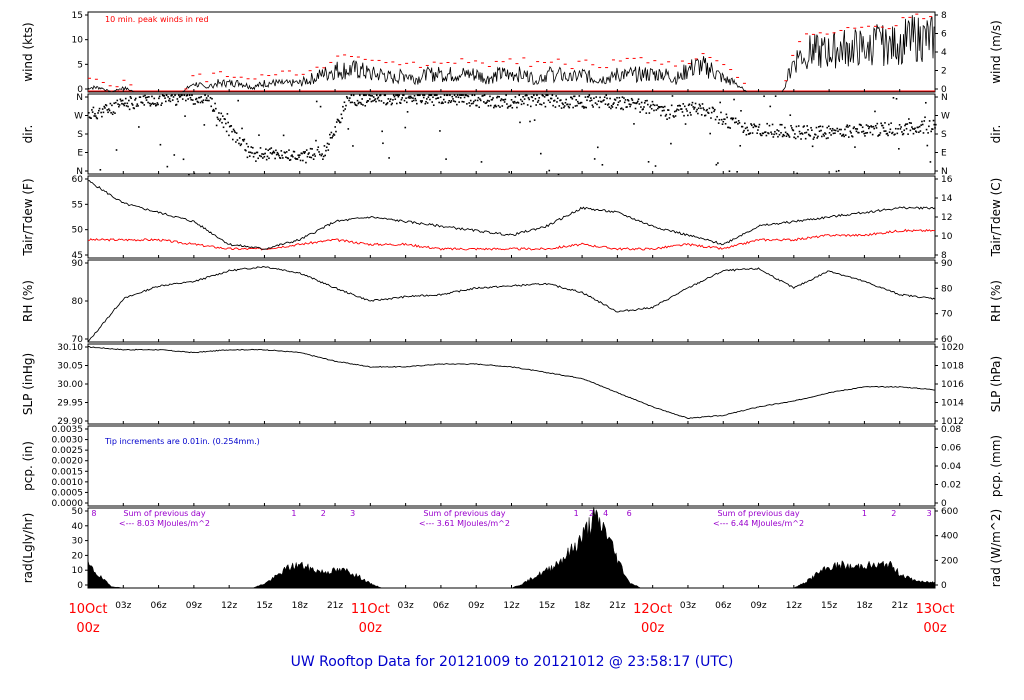  What do you see at coordinates (996, 466) in the screenshot?
I see `y-axis-label-right: pcp. (mm)` at bounding box center [996, 466].